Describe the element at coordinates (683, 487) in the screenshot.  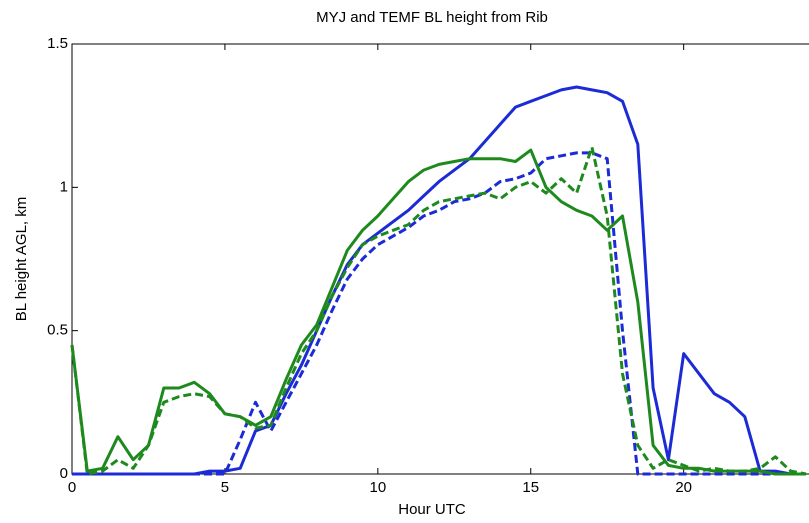
I see `x-tick-label: 20` at that location.